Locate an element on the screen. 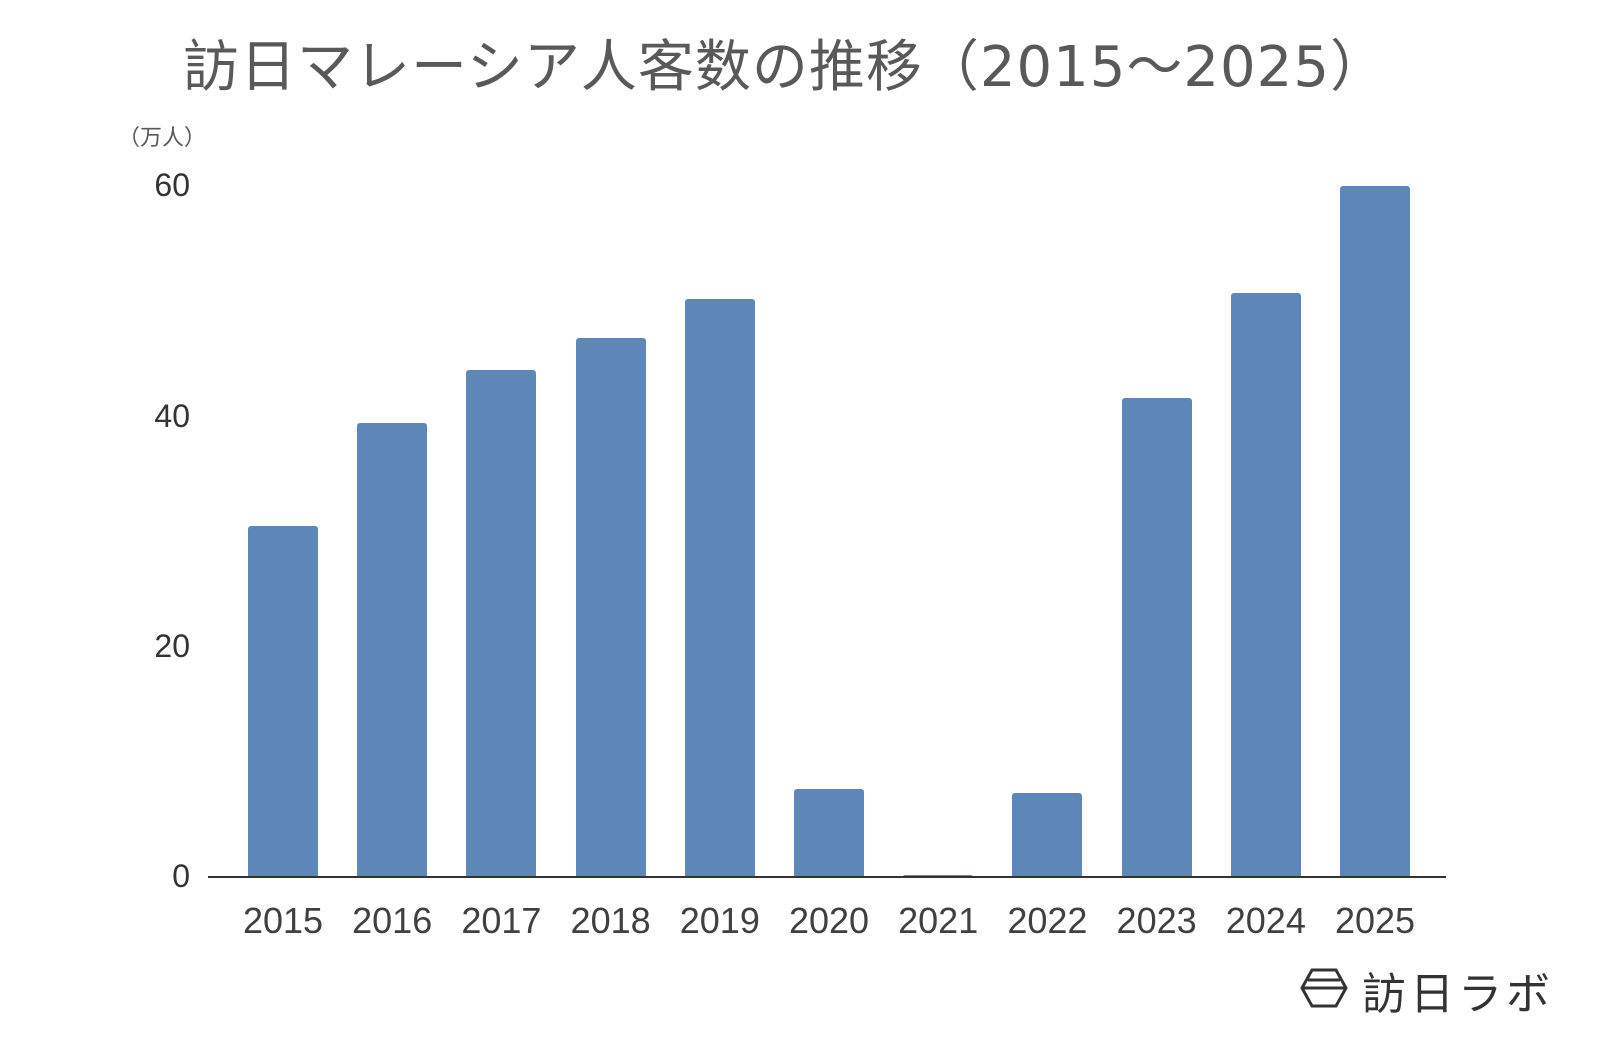  x-axis-line is located at coordinates (827, 877).